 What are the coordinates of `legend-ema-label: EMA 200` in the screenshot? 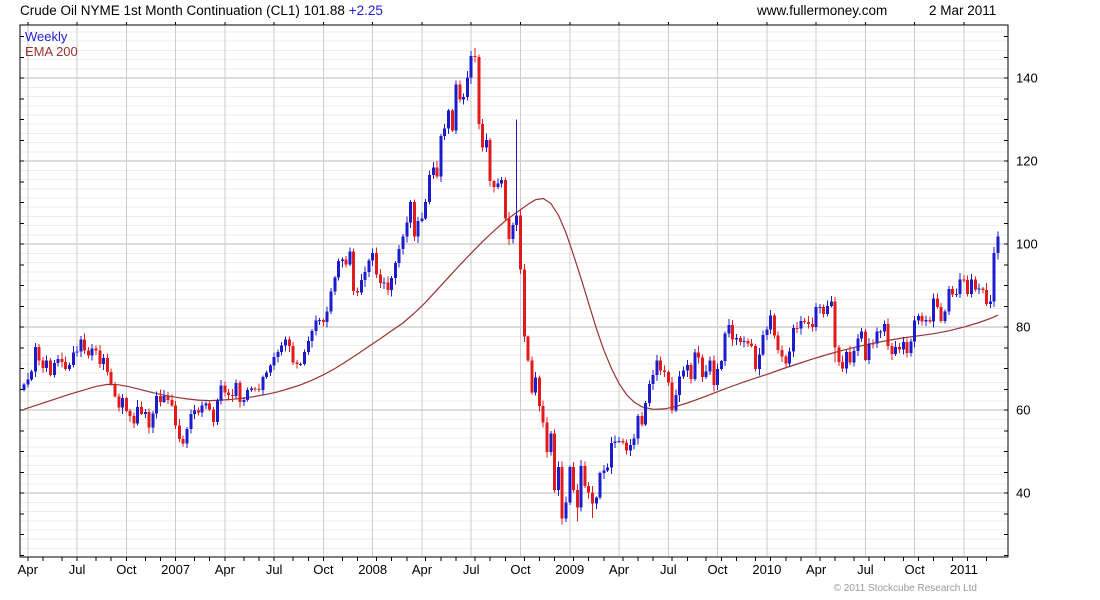 It's located at (51, 51).